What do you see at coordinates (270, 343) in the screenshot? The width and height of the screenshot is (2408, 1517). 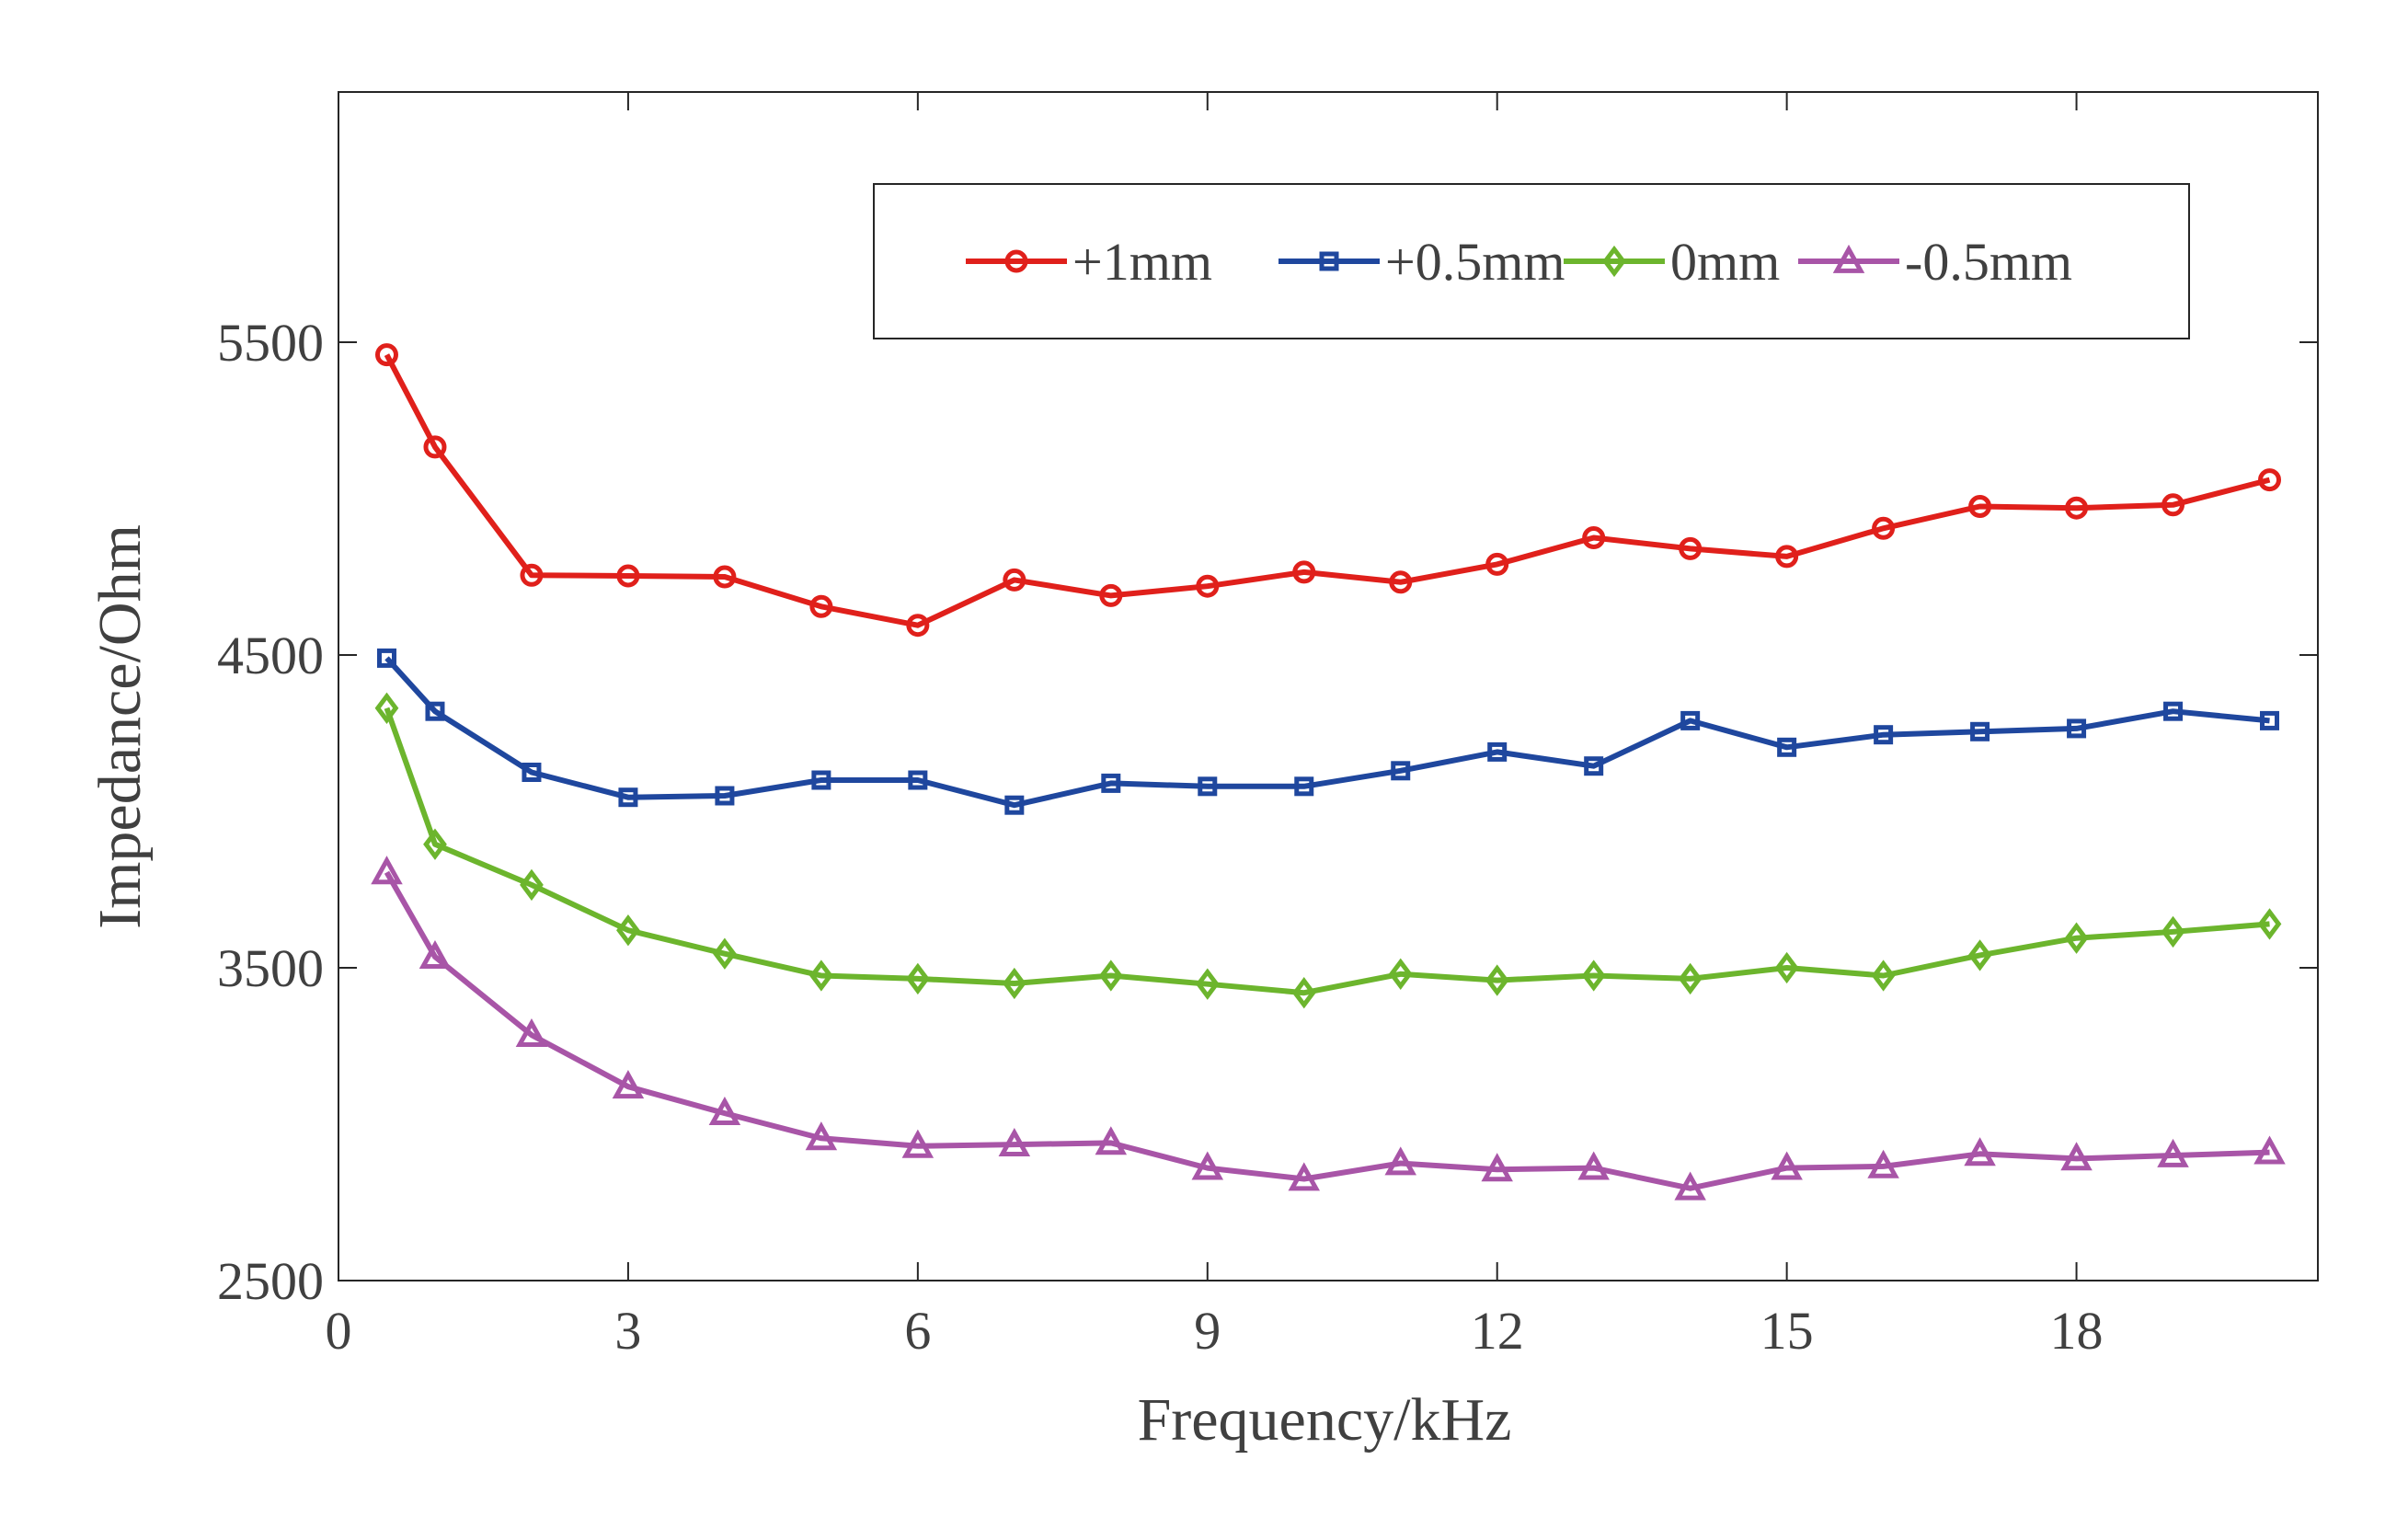 I see `y-tick-label: 5500` at bounding box center [270, 343].